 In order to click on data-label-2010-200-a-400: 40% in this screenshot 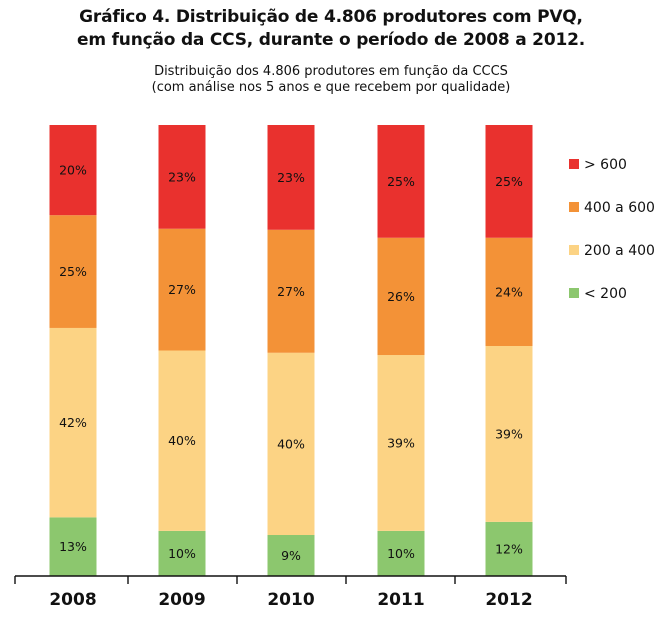, I will do `click(291, 443)`.